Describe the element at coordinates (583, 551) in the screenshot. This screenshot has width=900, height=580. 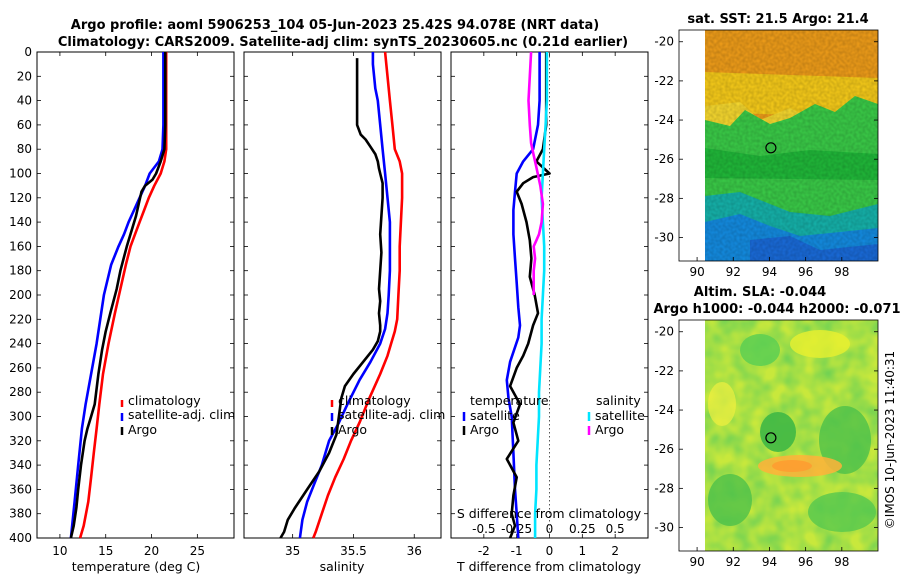
I see `x-tick-label: 1` at that location.